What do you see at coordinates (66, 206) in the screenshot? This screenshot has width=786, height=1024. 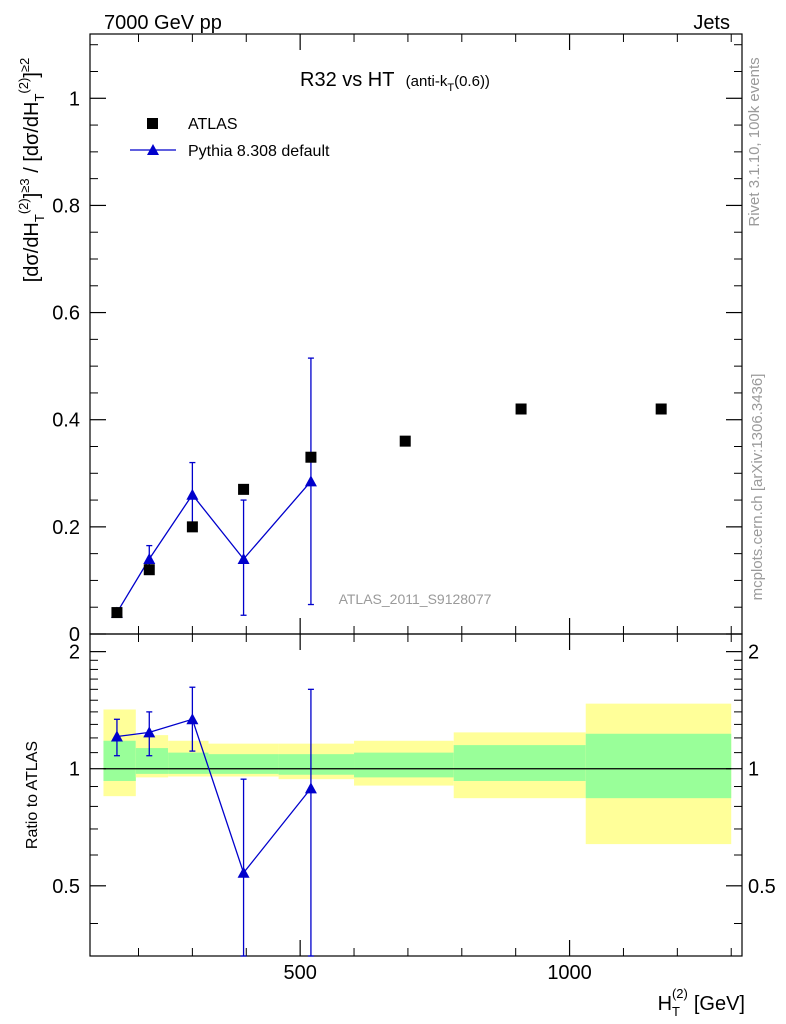 I see `main-y-tick-label: 0.8` at bounding box center [66, 206].